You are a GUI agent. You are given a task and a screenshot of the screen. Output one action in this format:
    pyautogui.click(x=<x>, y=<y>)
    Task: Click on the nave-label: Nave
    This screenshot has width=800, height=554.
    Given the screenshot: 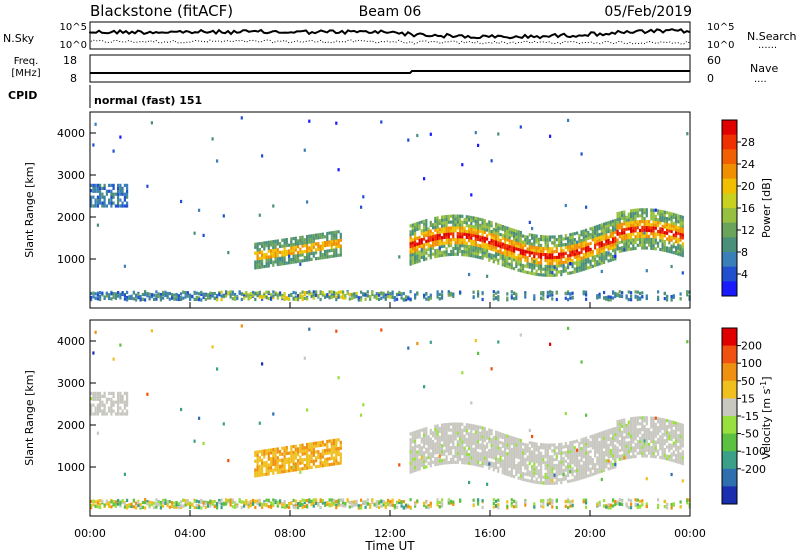 What is the action you would take?
    pyautogui.click(x=764, y=68)
    